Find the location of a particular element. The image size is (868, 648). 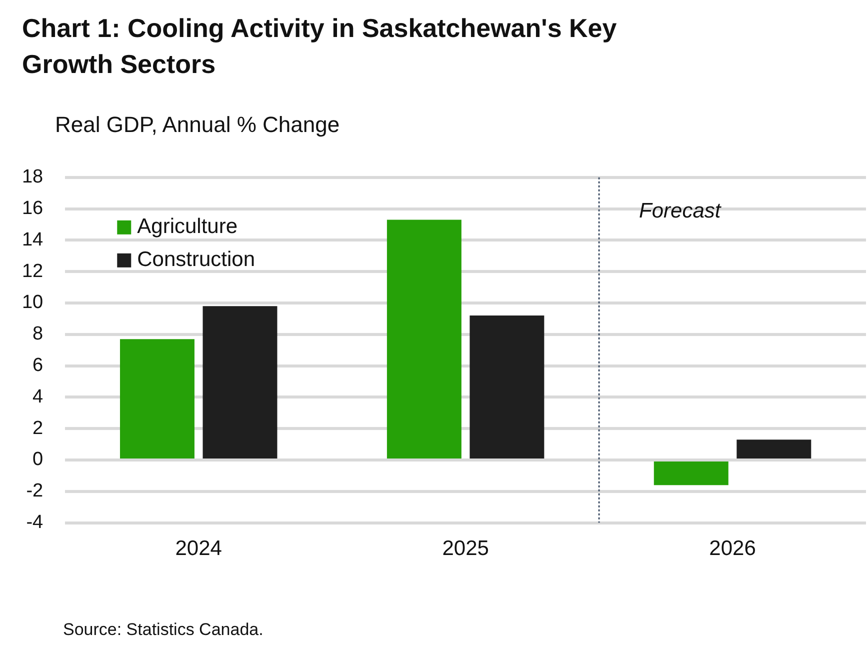

y-tick-label: 4 is located at coordinates (38, 397).